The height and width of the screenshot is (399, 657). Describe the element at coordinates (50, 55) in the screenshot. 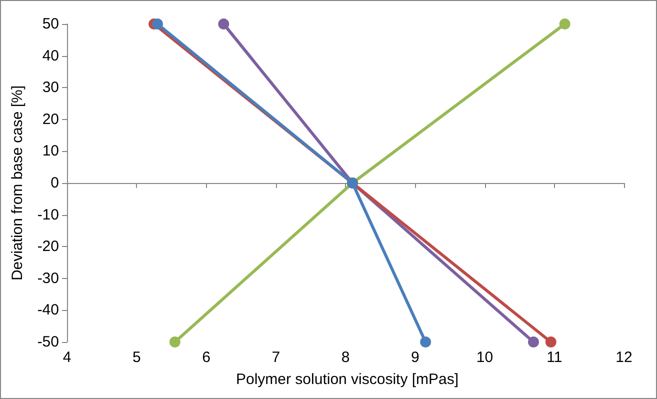

I see `y-tick-label: 40` at that location.